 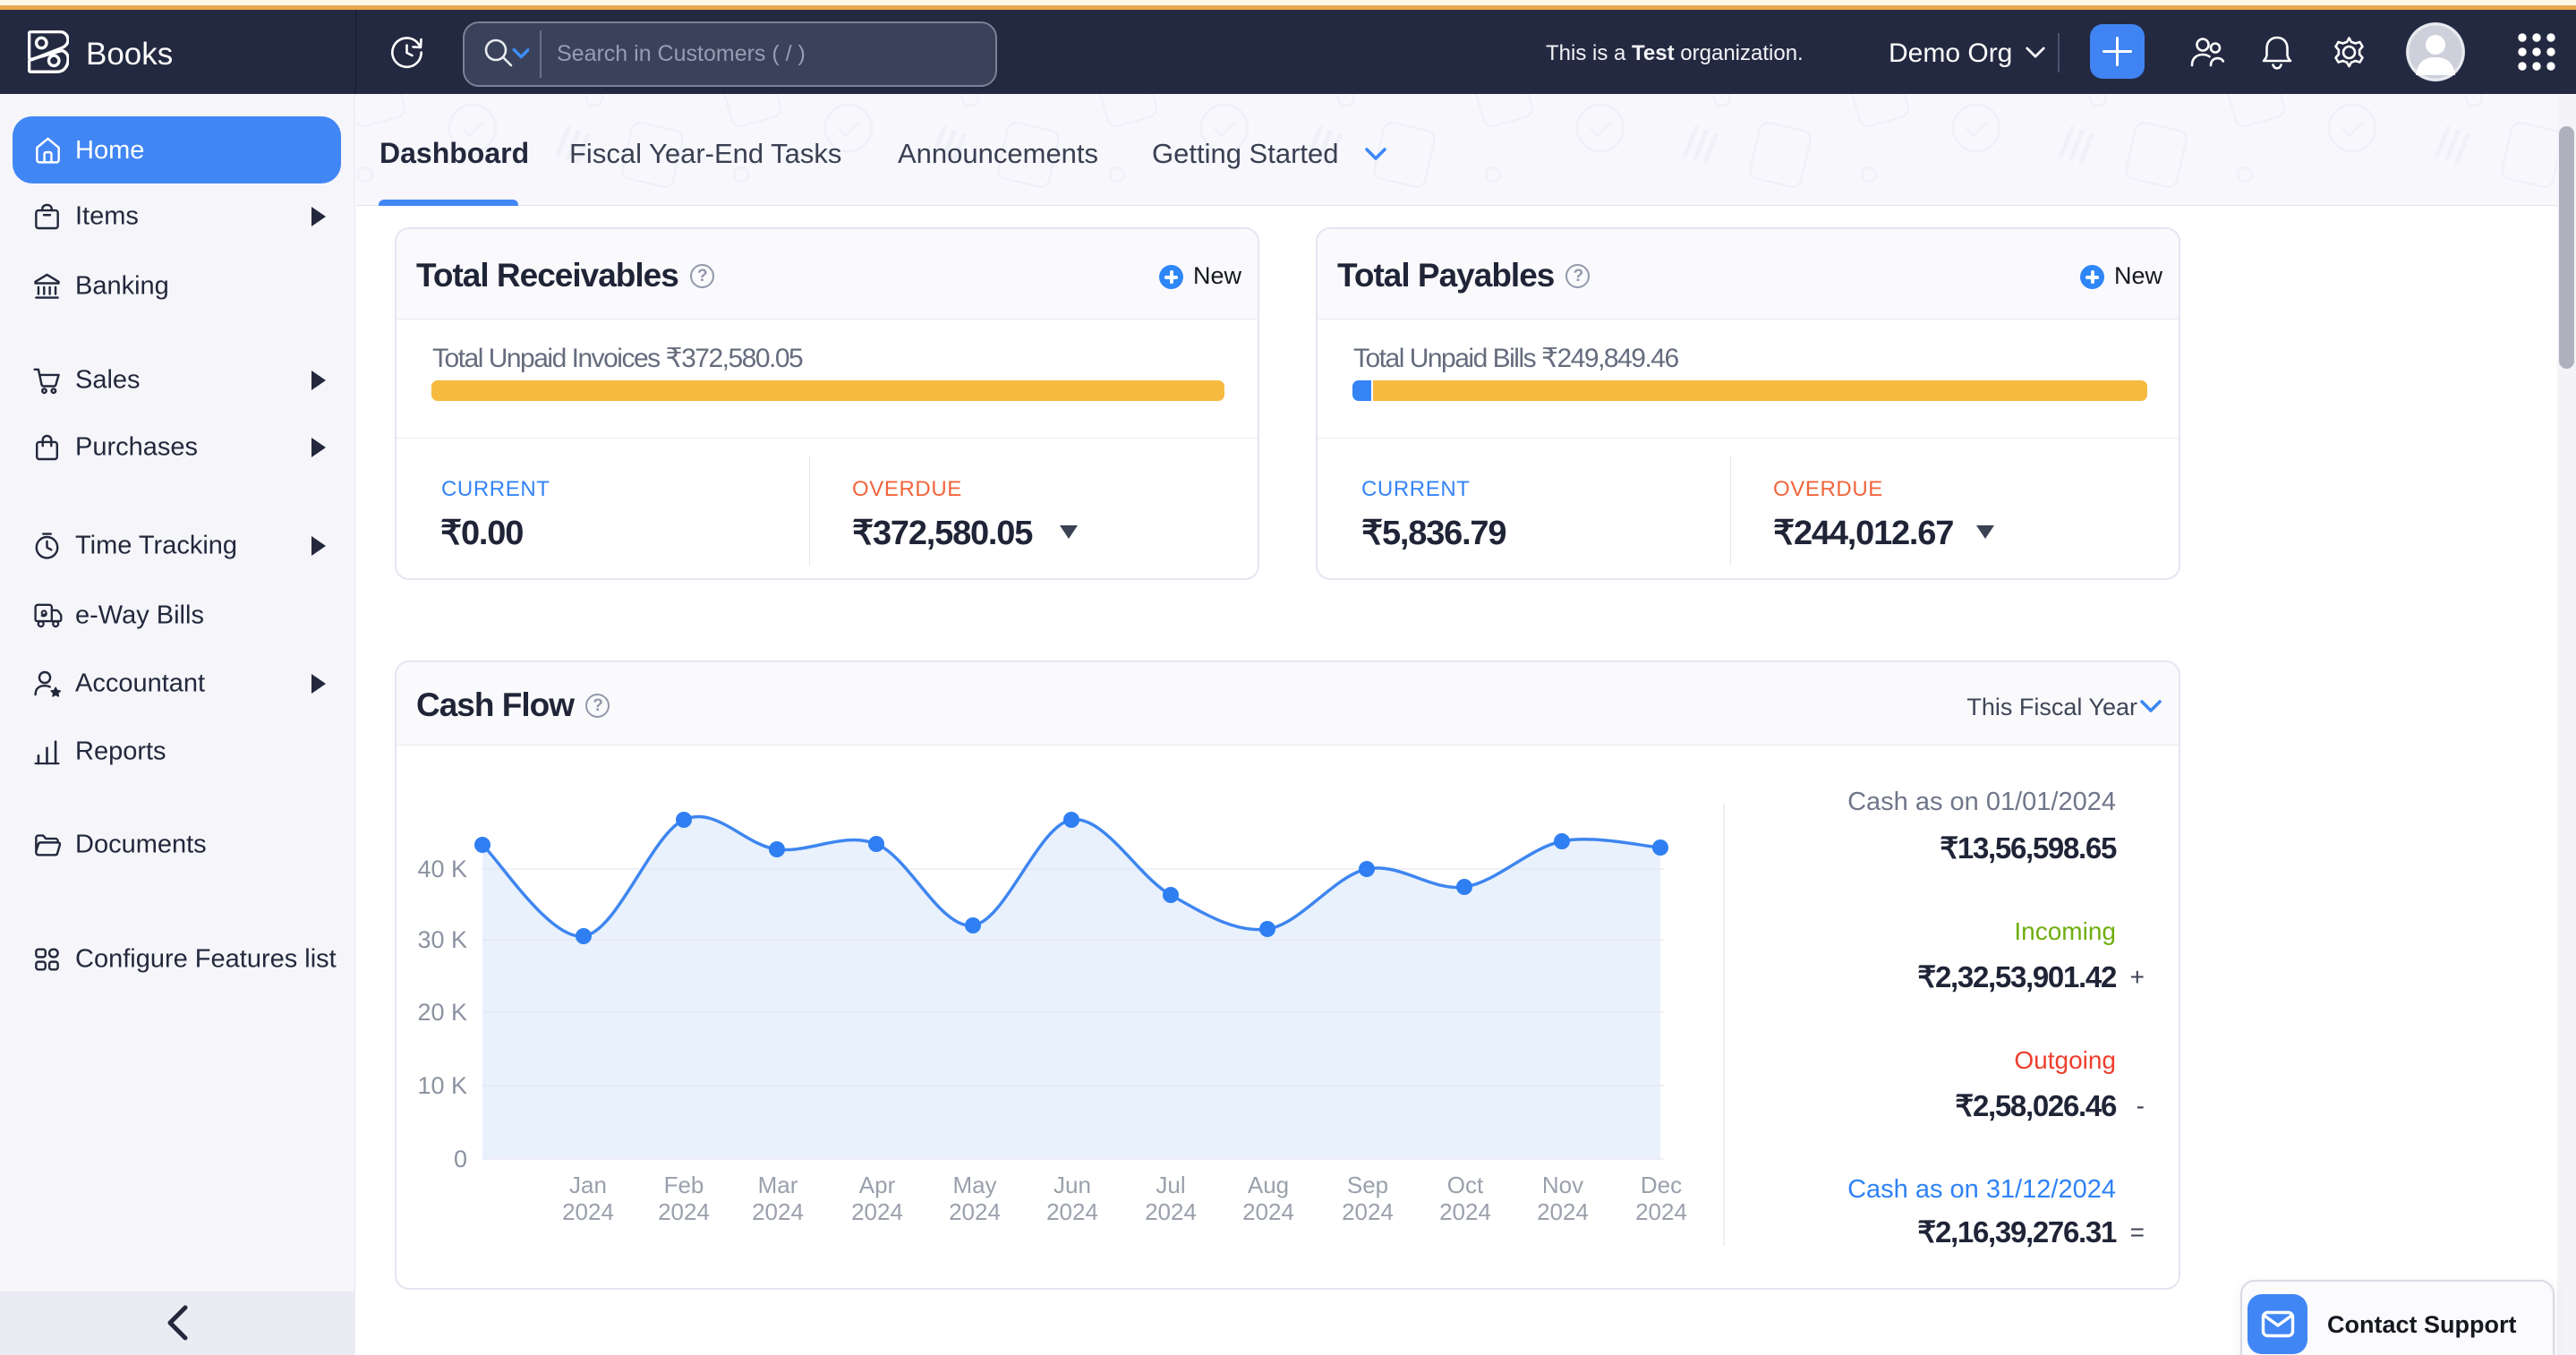 What do you see at coordinates (1367, 1185) in the screenshot?
I see `svg-text: Sep` at bounding box center [1367, 1185].